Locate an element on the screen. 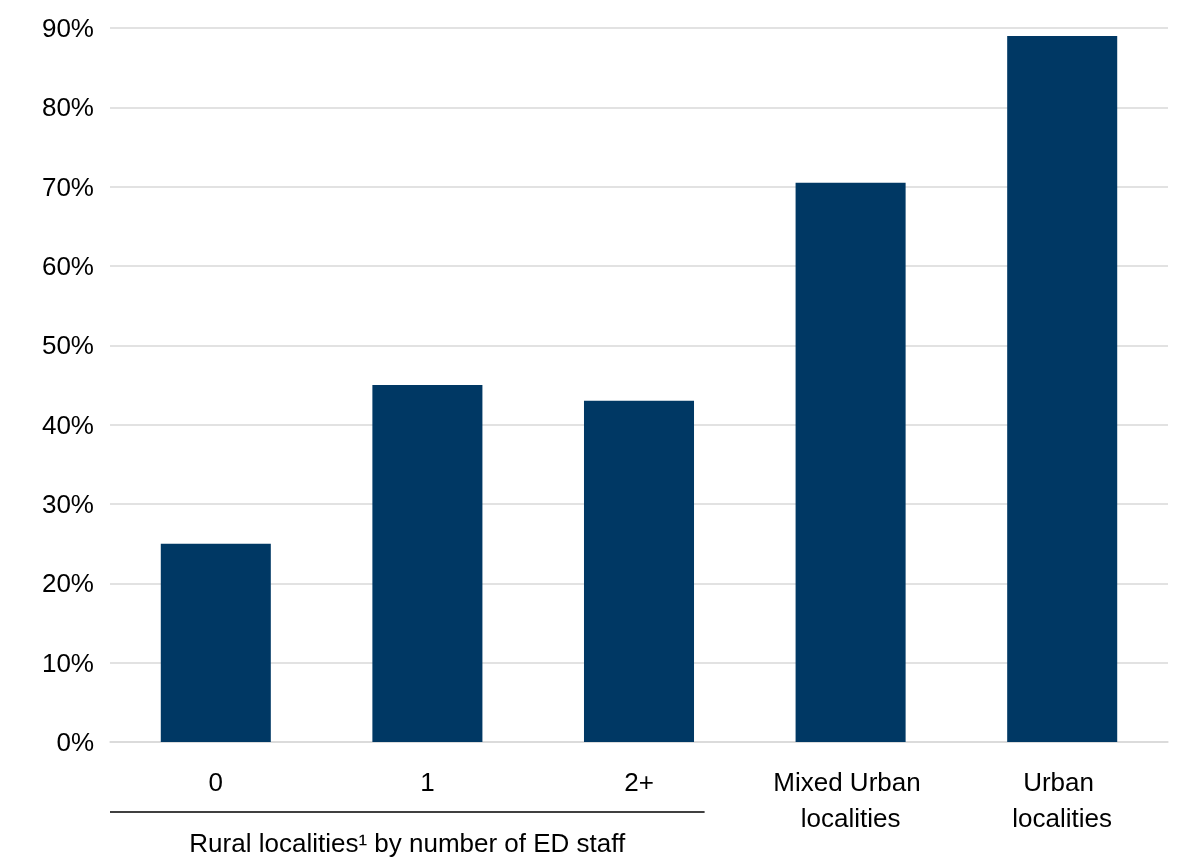 The image size is (1184, 861). y-tick-label: 0% is located at coordinates (75, 742).